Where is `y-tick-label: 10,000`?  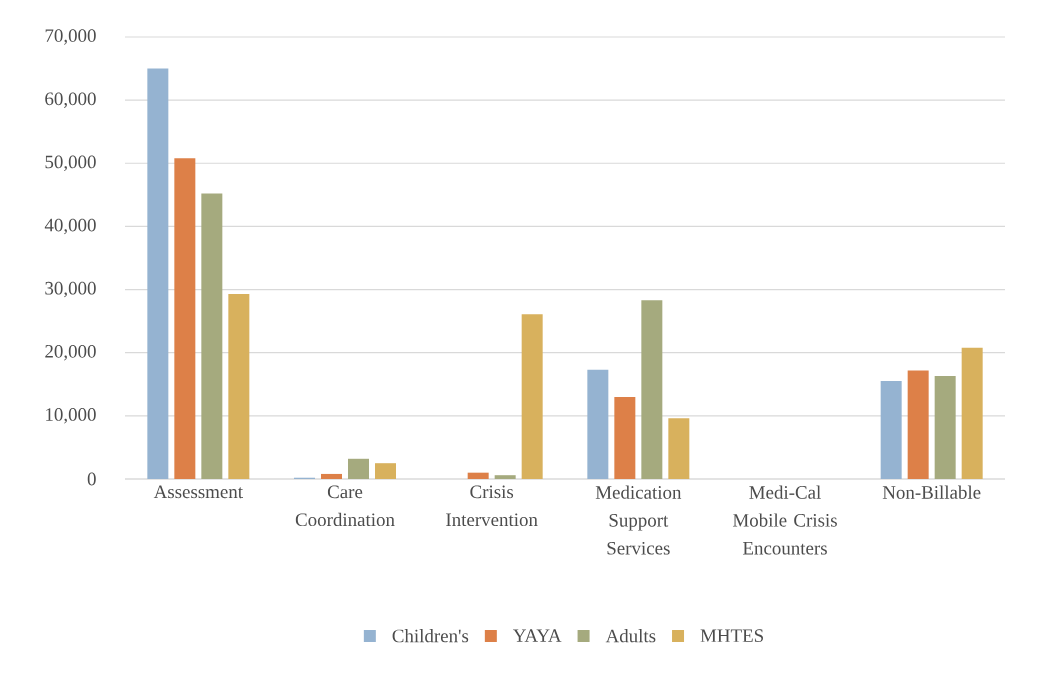 y-tick-label: 10,000 is located at coordinates (71, 416).